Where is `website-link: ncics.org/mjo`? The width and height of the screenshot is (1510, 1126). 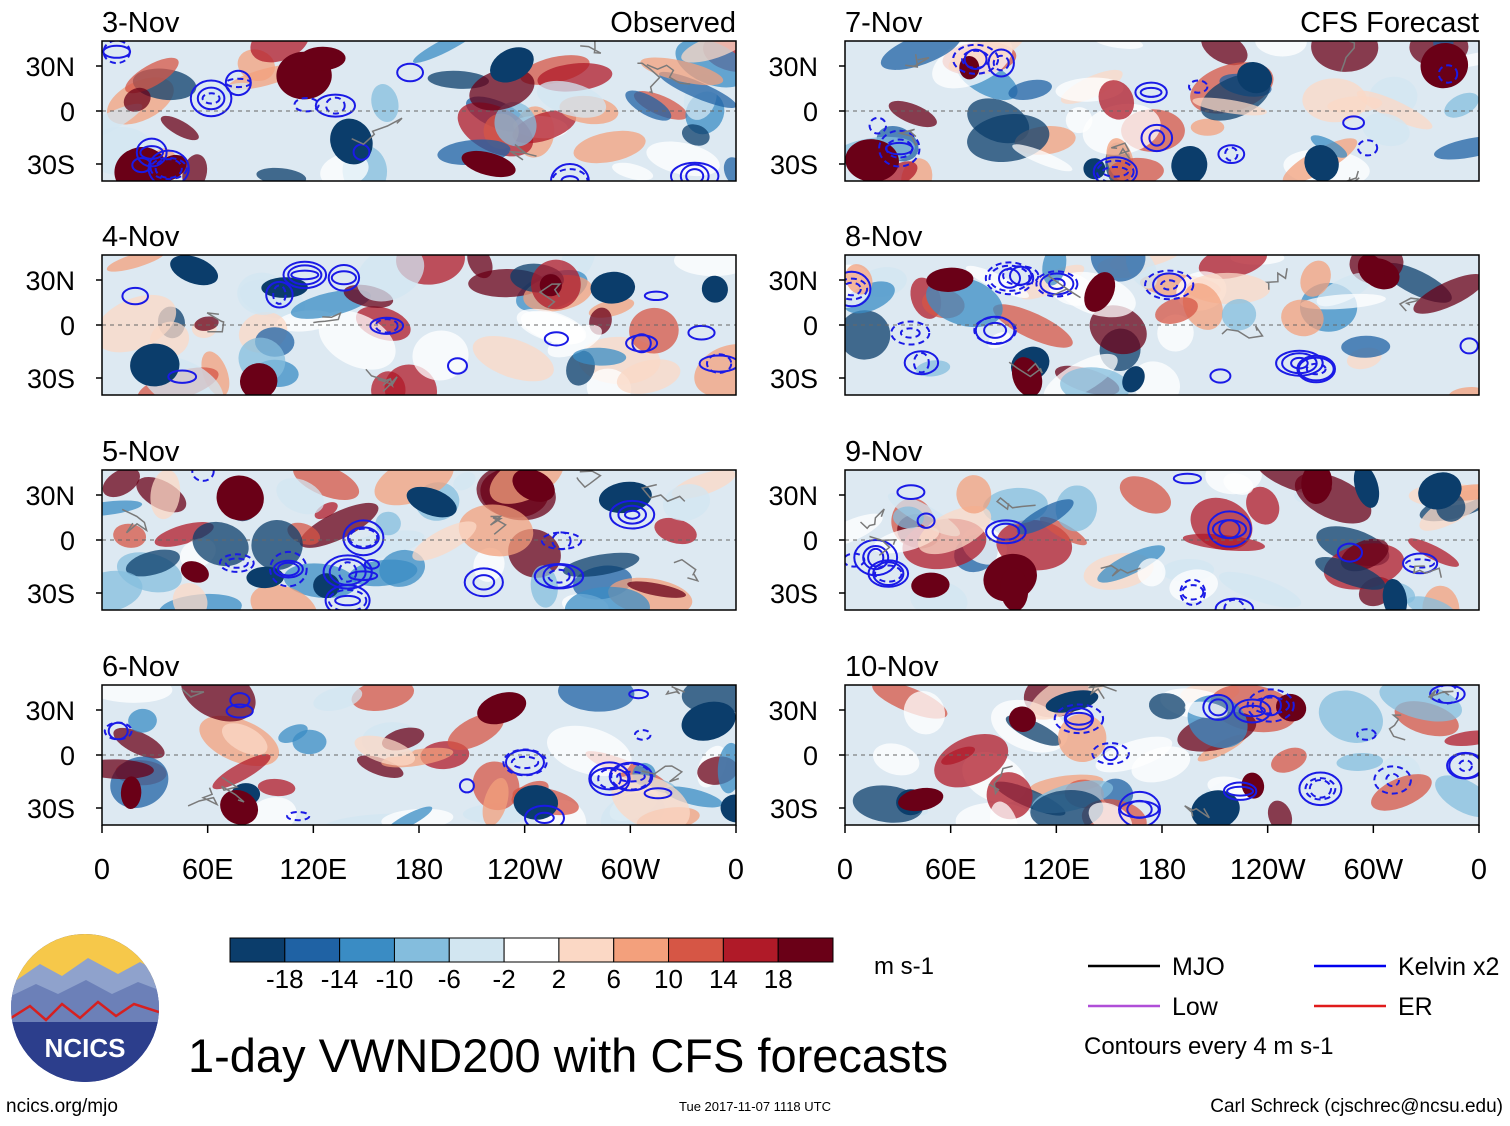 website-link: ncics.org/mjo is located at coordinates (62, 1106).